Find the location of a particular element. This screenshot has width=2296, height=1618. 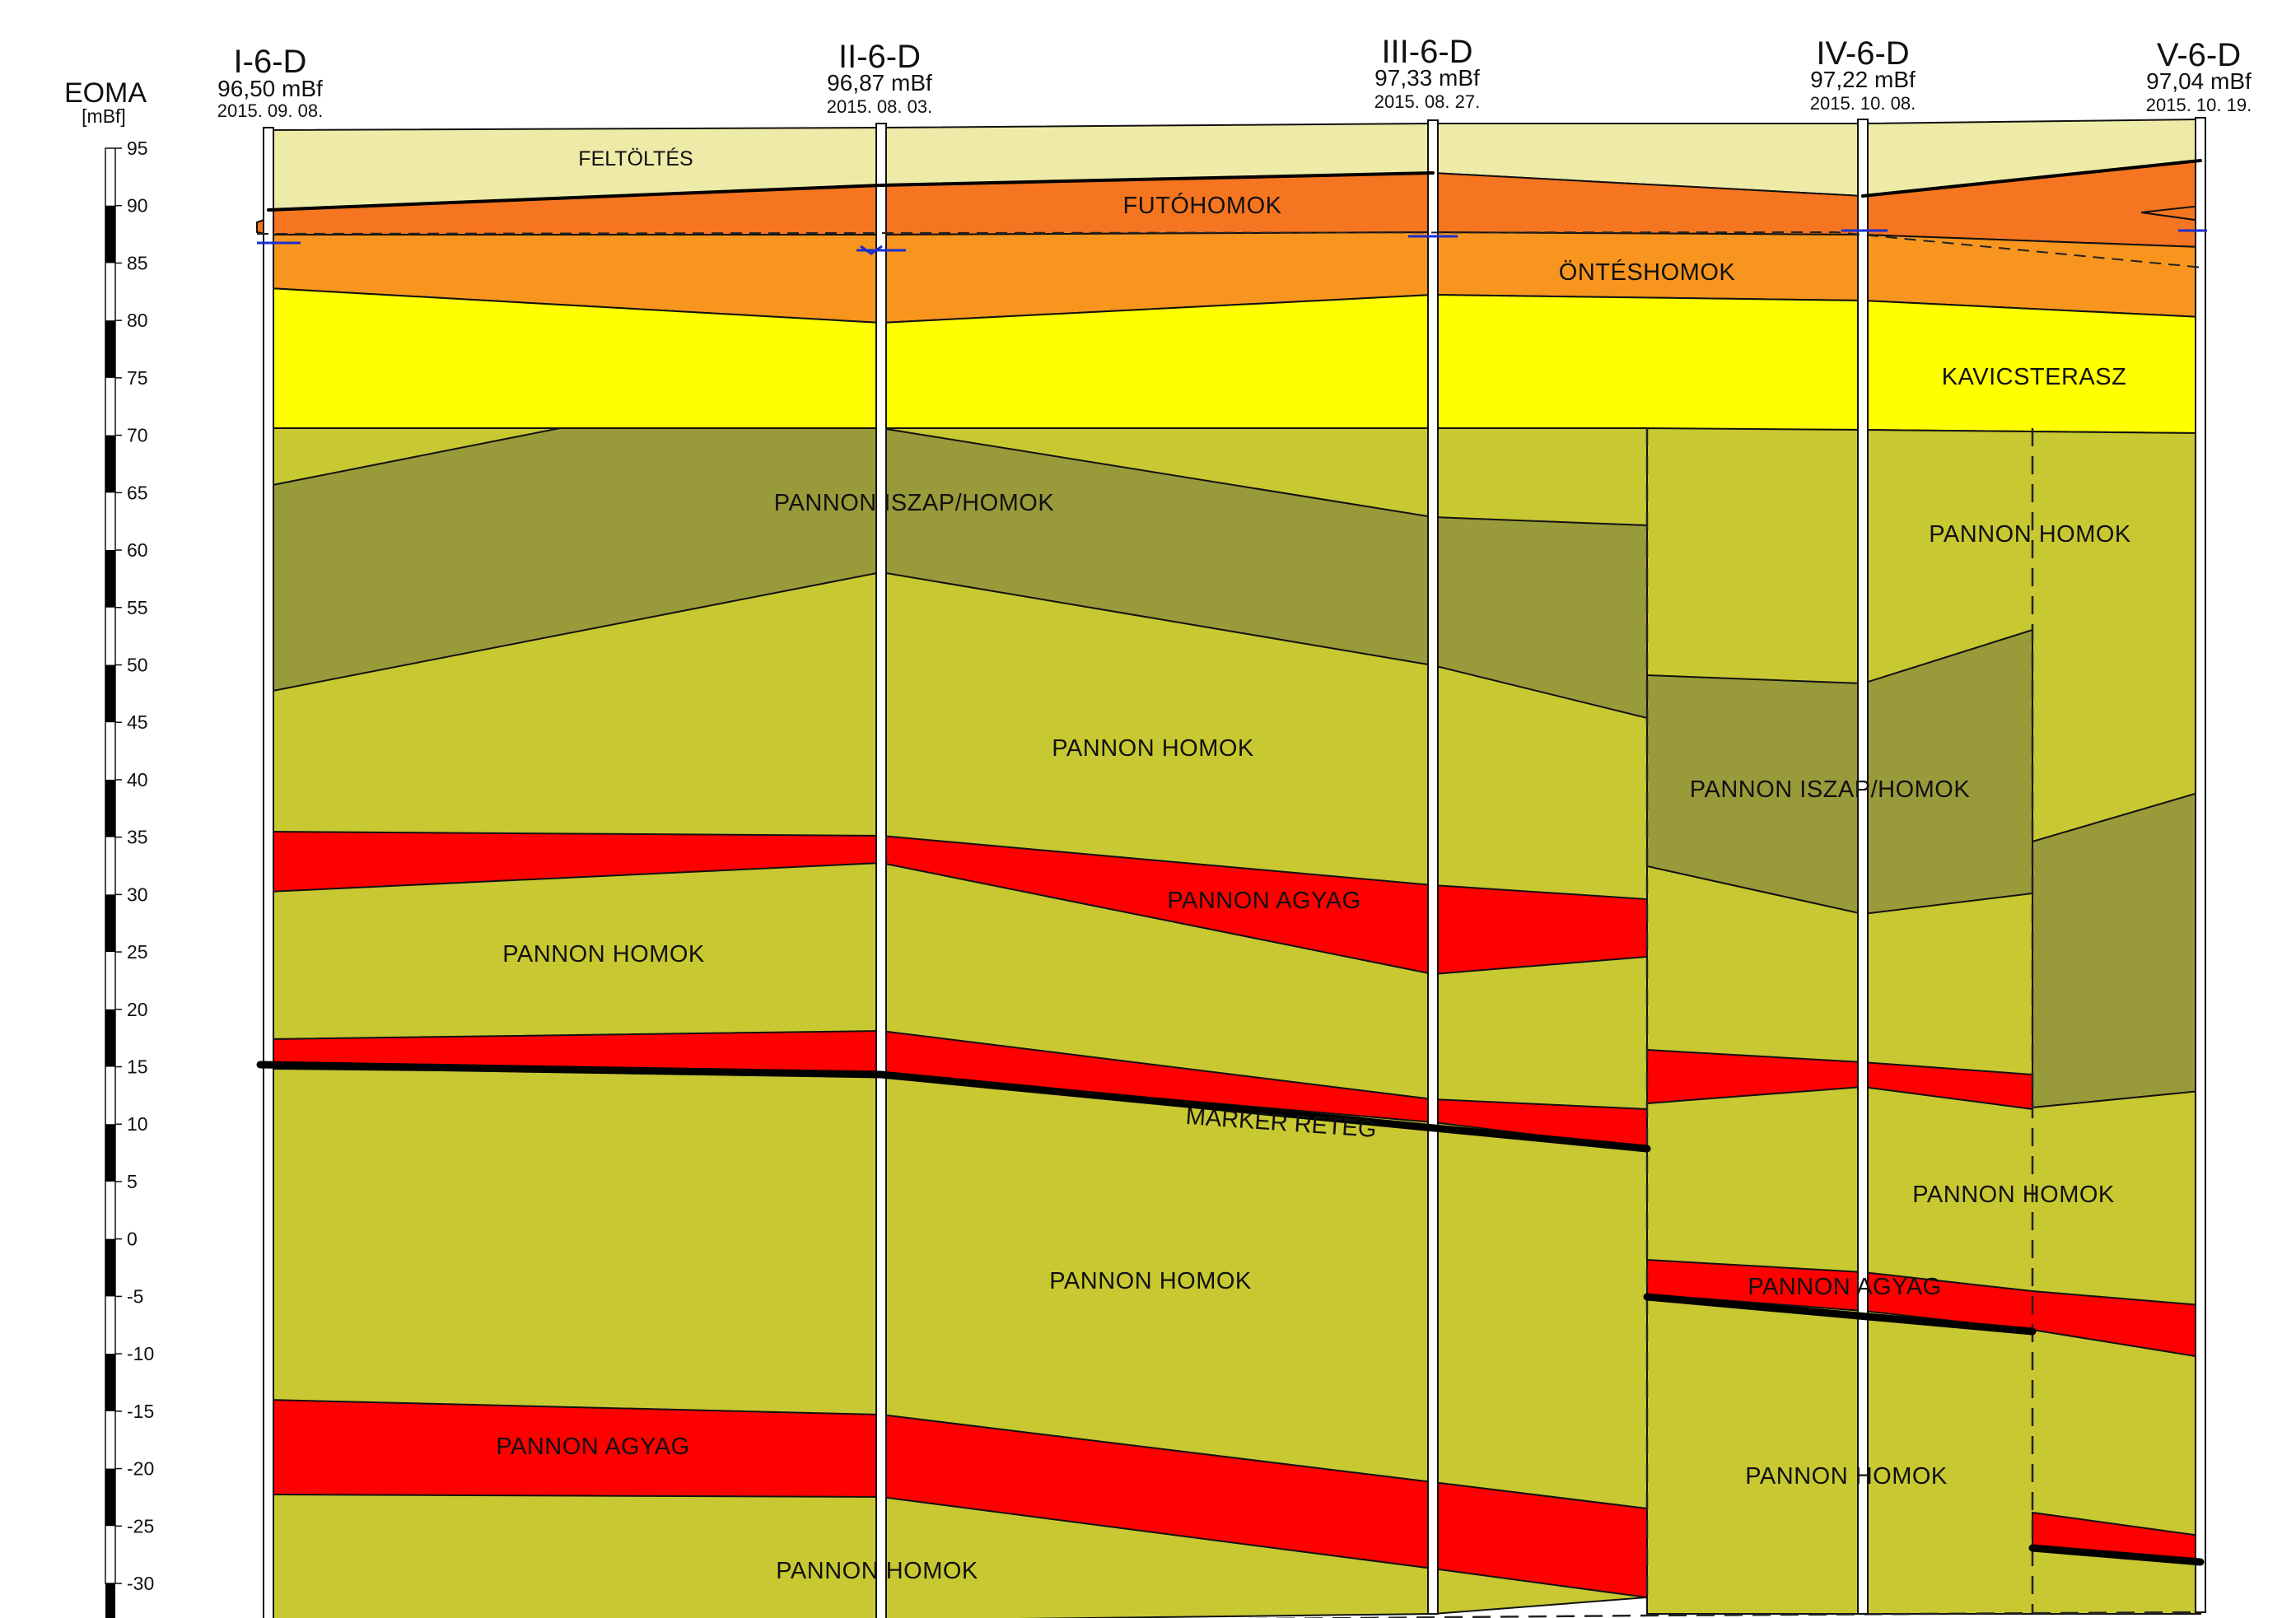

borehole-header-4: IV-6-D 97,22 mBf 2015. 10. 08. is located at coordinates (1863, 75).